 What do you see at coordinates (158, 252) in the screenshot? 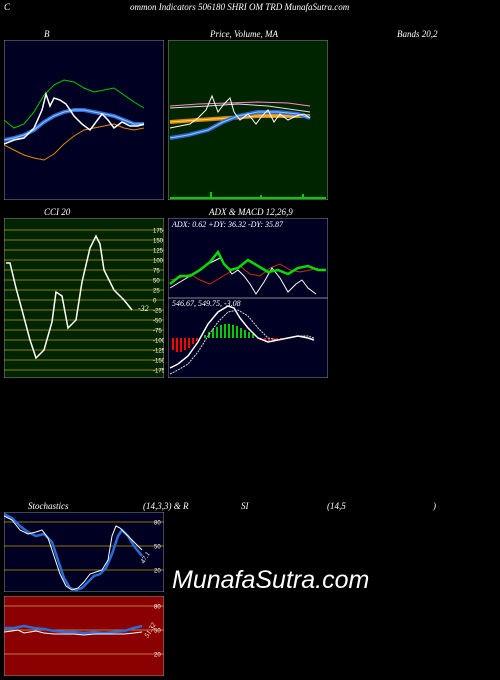
I see `tick-label: 125` at bounding box center [158, 252].